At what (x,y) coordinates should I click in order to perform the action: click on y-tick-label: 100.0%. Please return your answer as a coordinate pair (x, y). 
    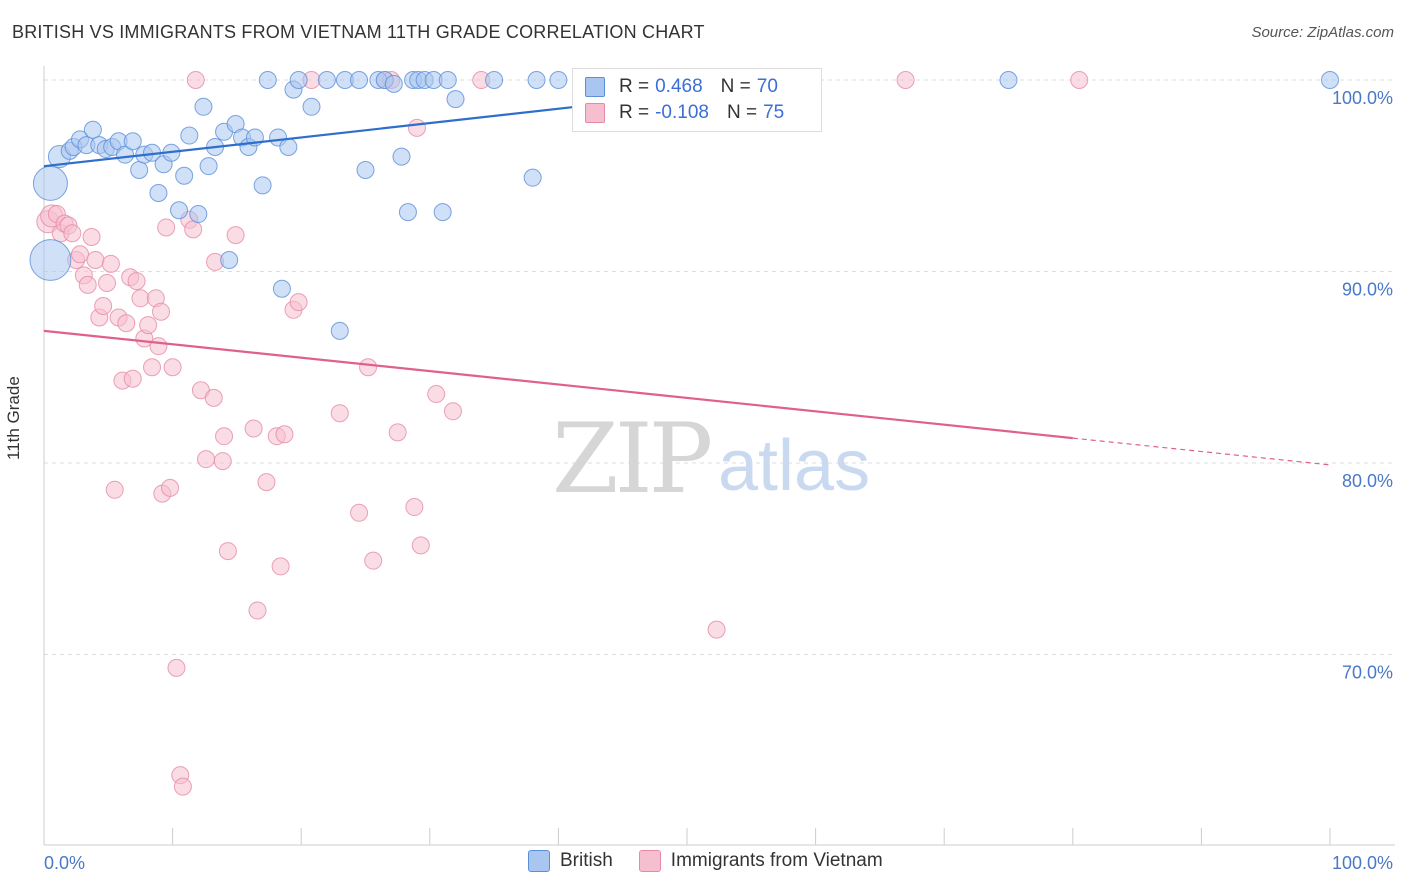
    Looking at the image, I should click on (1362, 98).